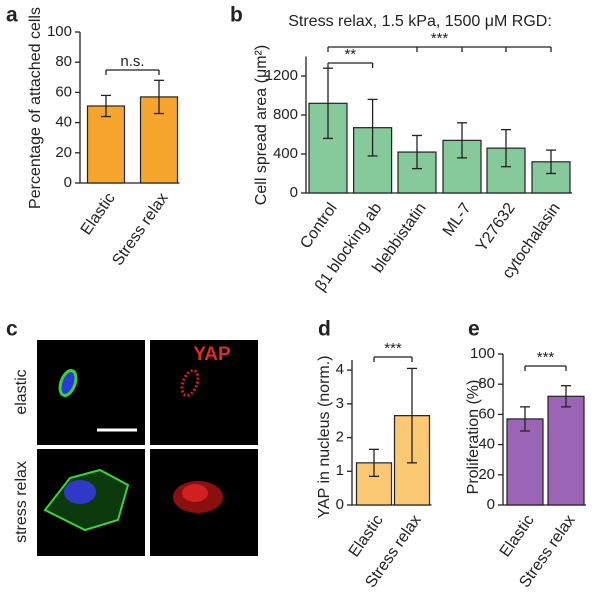  I want to click on panel-label: c, so click(12, 329).